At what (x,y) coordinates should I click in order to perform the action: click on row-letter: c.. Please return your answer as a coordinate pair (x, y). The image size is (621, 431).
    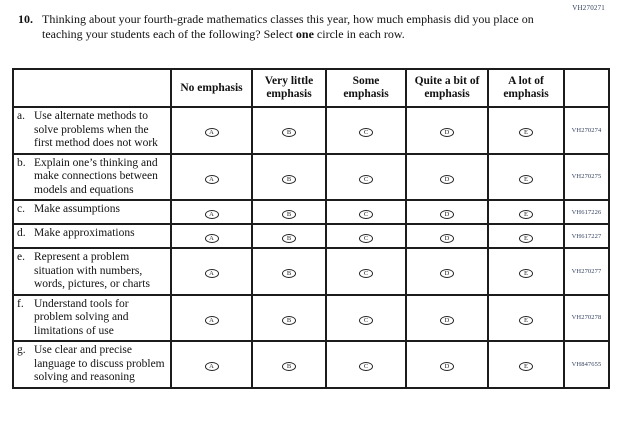
    Looking at the image, I should click on (21, 209).